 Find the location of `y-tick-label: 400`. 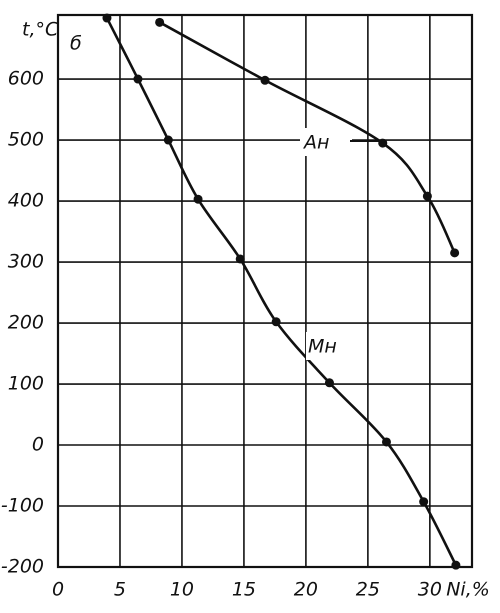

y-tick-label: 400 is located at coordinates (26, 201).